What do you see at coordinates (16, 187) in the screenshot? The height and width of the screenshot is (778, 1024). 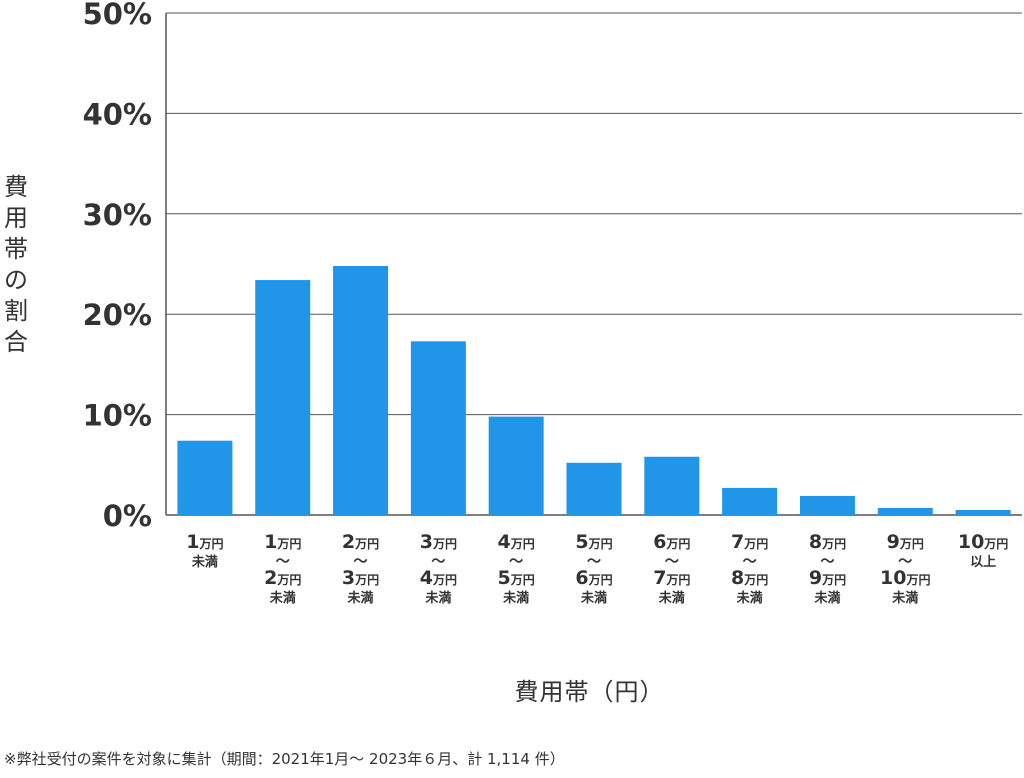 I see `y-axis-label-char: 費` at bounding box center [16, 187].